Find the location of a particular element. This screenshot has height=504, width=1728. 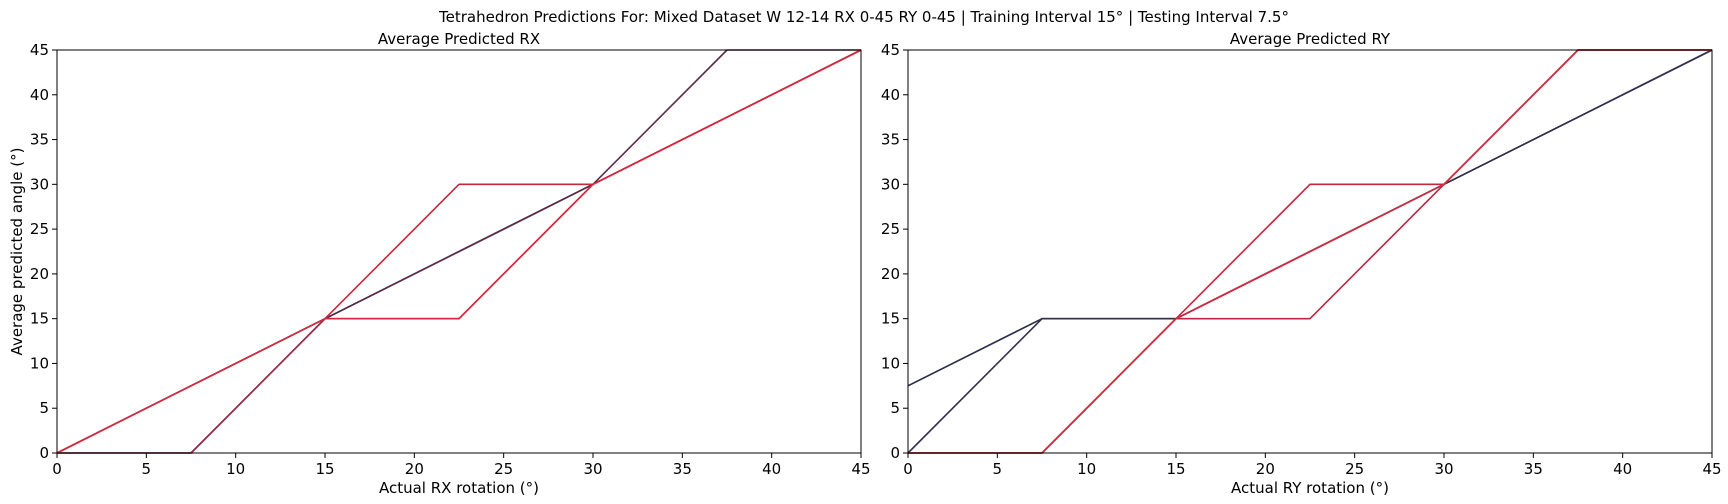

chart-title: Average Predicted RY is located at coordinates (1310, 39).